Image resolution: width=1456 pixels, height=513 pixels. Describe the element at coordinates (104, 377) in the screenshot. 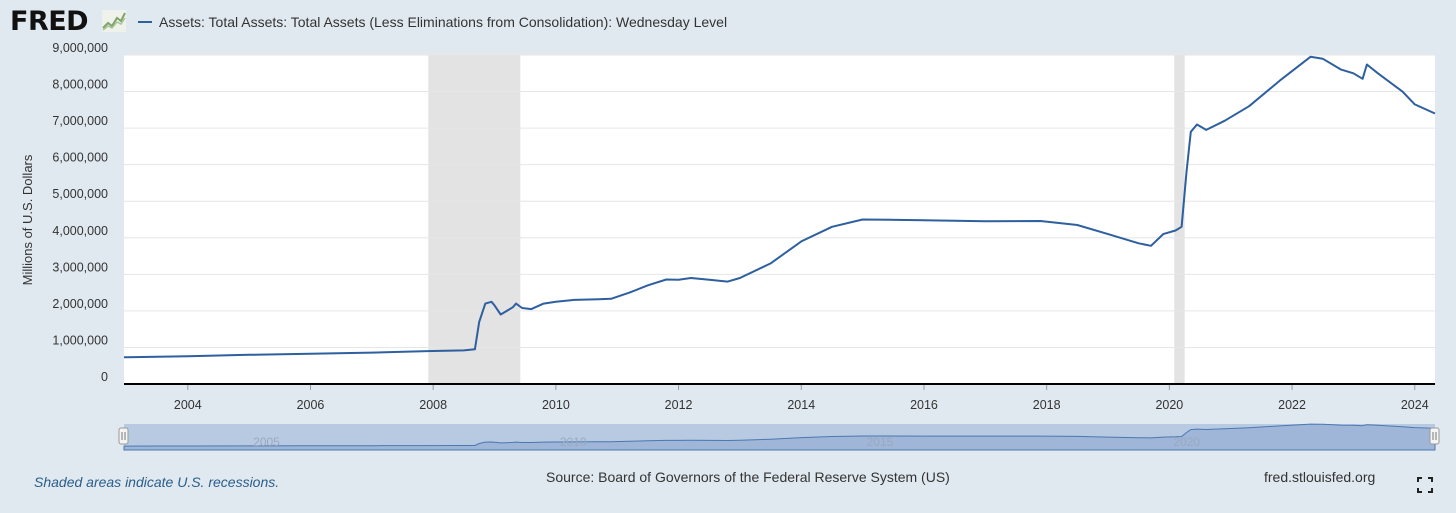

I see `y-tick-label: 0` at that location.